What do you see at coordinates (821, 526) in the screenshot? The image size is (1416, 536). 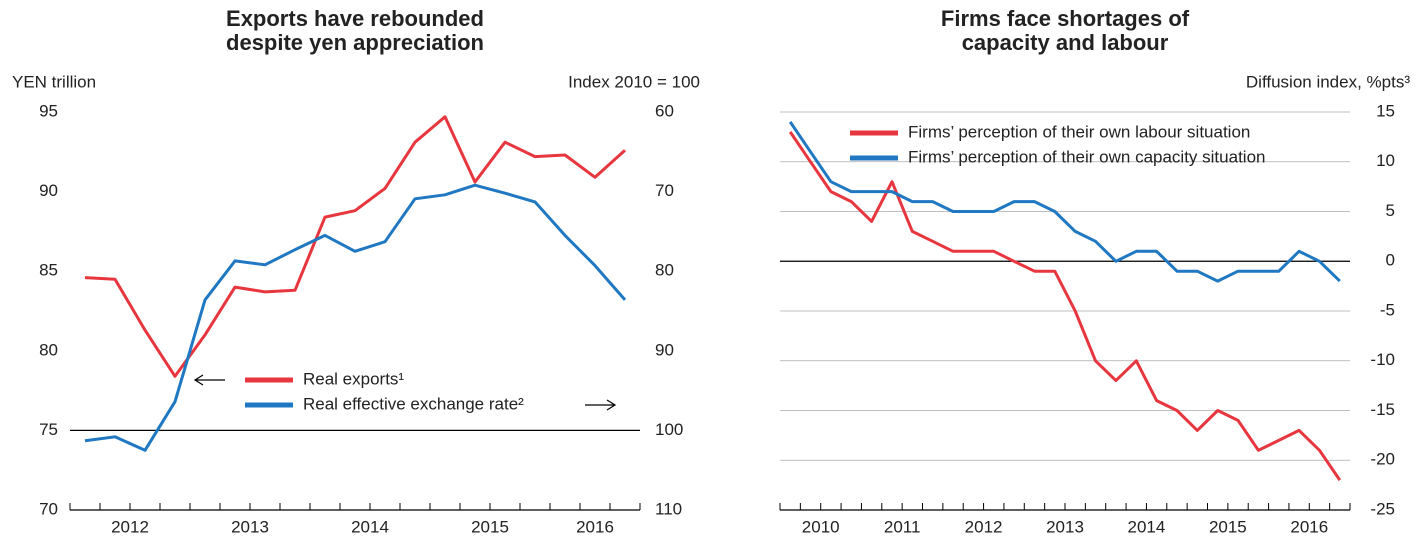 I see `x-tick-label: 2010` at bounding box center [821, 526].